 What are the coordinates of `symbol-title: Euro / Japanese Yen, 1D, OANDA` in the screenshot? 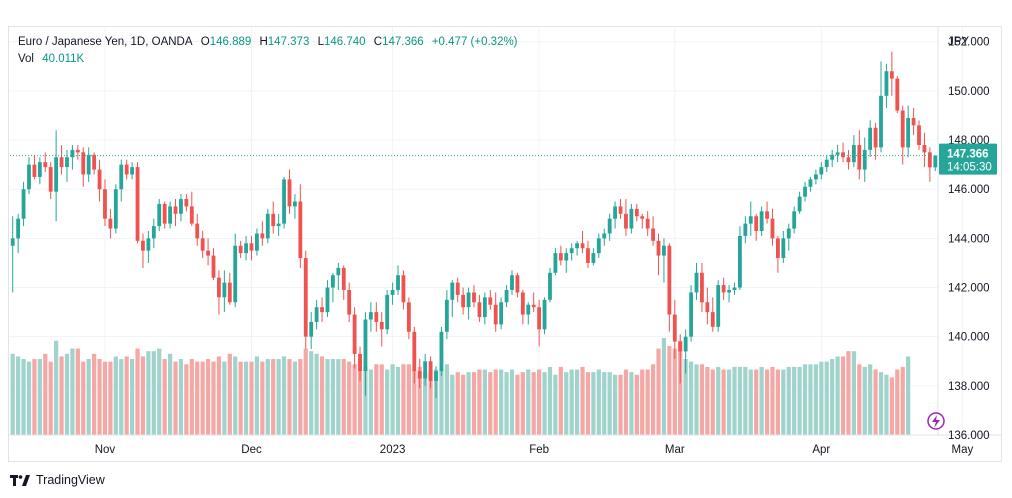 It's located at (105, 42).